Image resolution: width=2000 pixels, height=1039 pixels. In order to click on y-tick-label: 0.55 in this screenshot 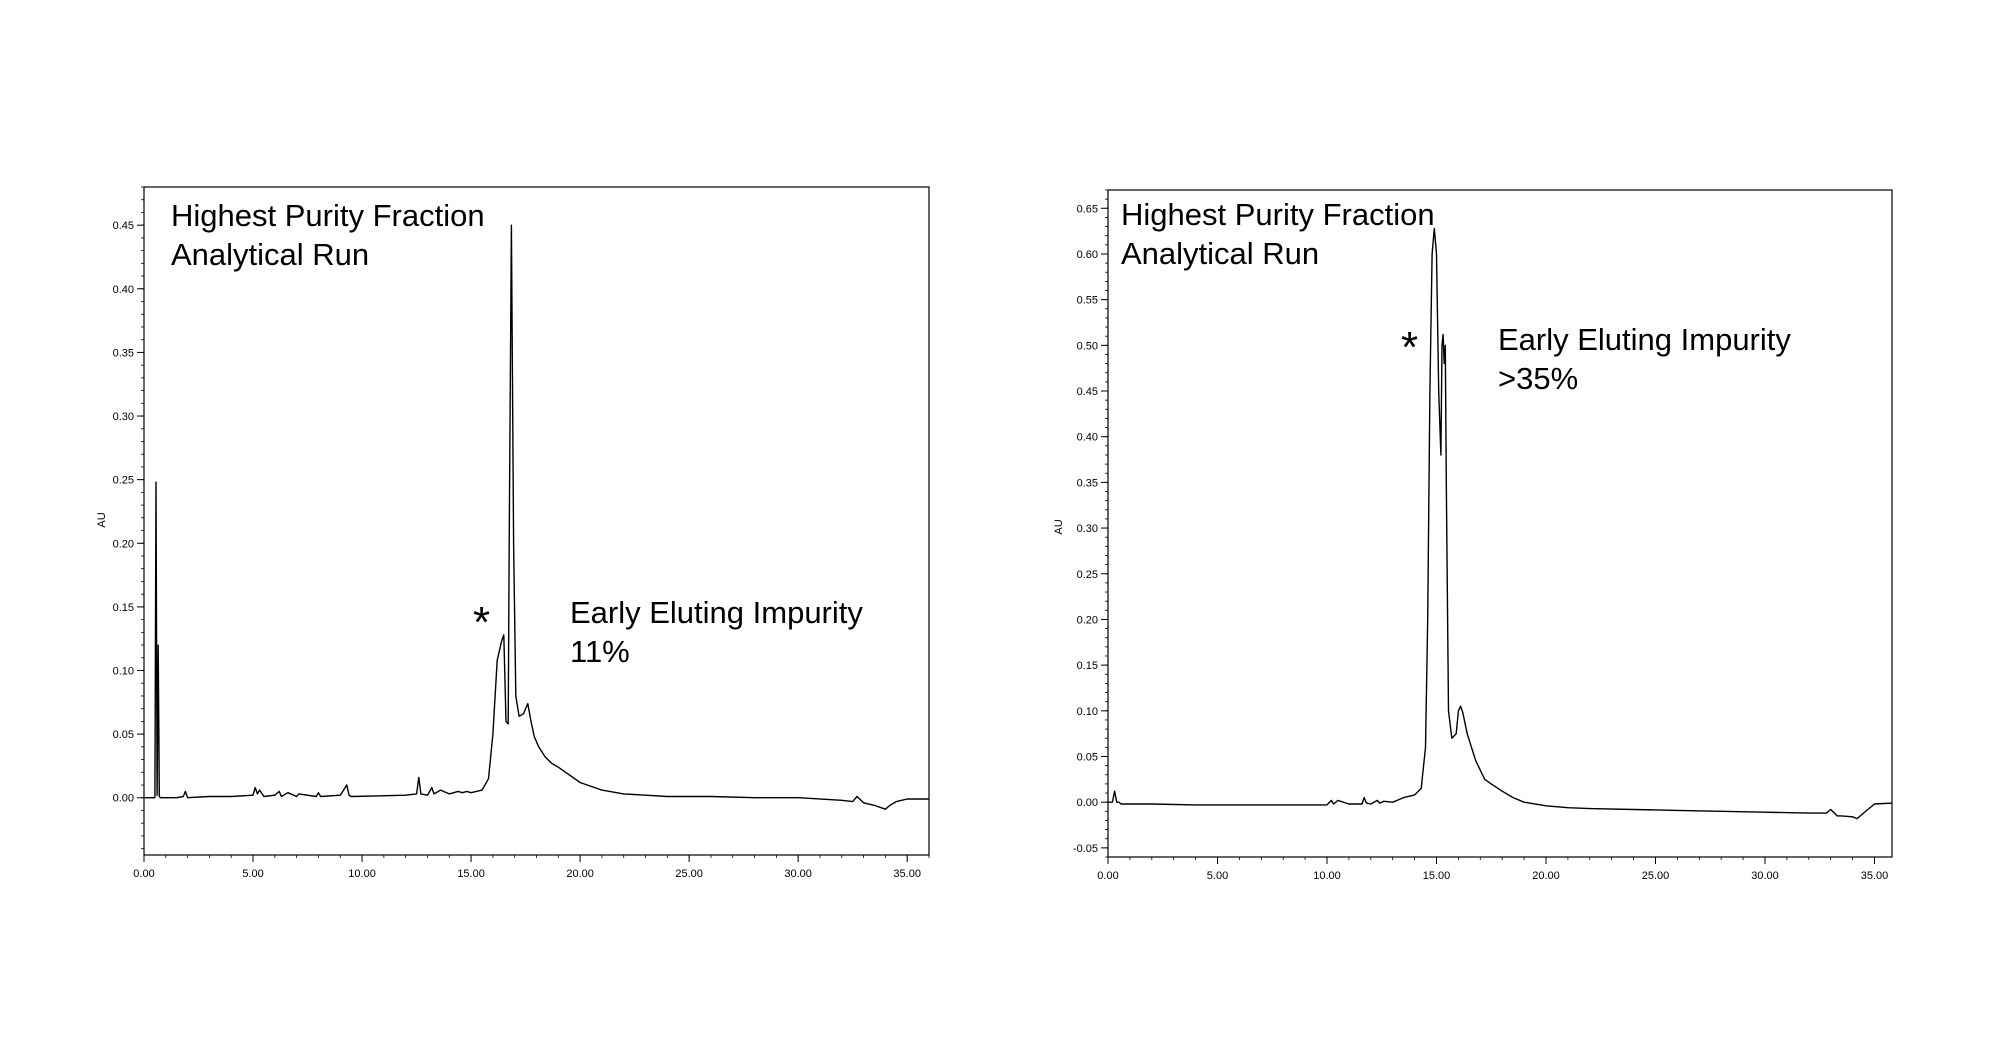, I will do `click(1087, 301)`.